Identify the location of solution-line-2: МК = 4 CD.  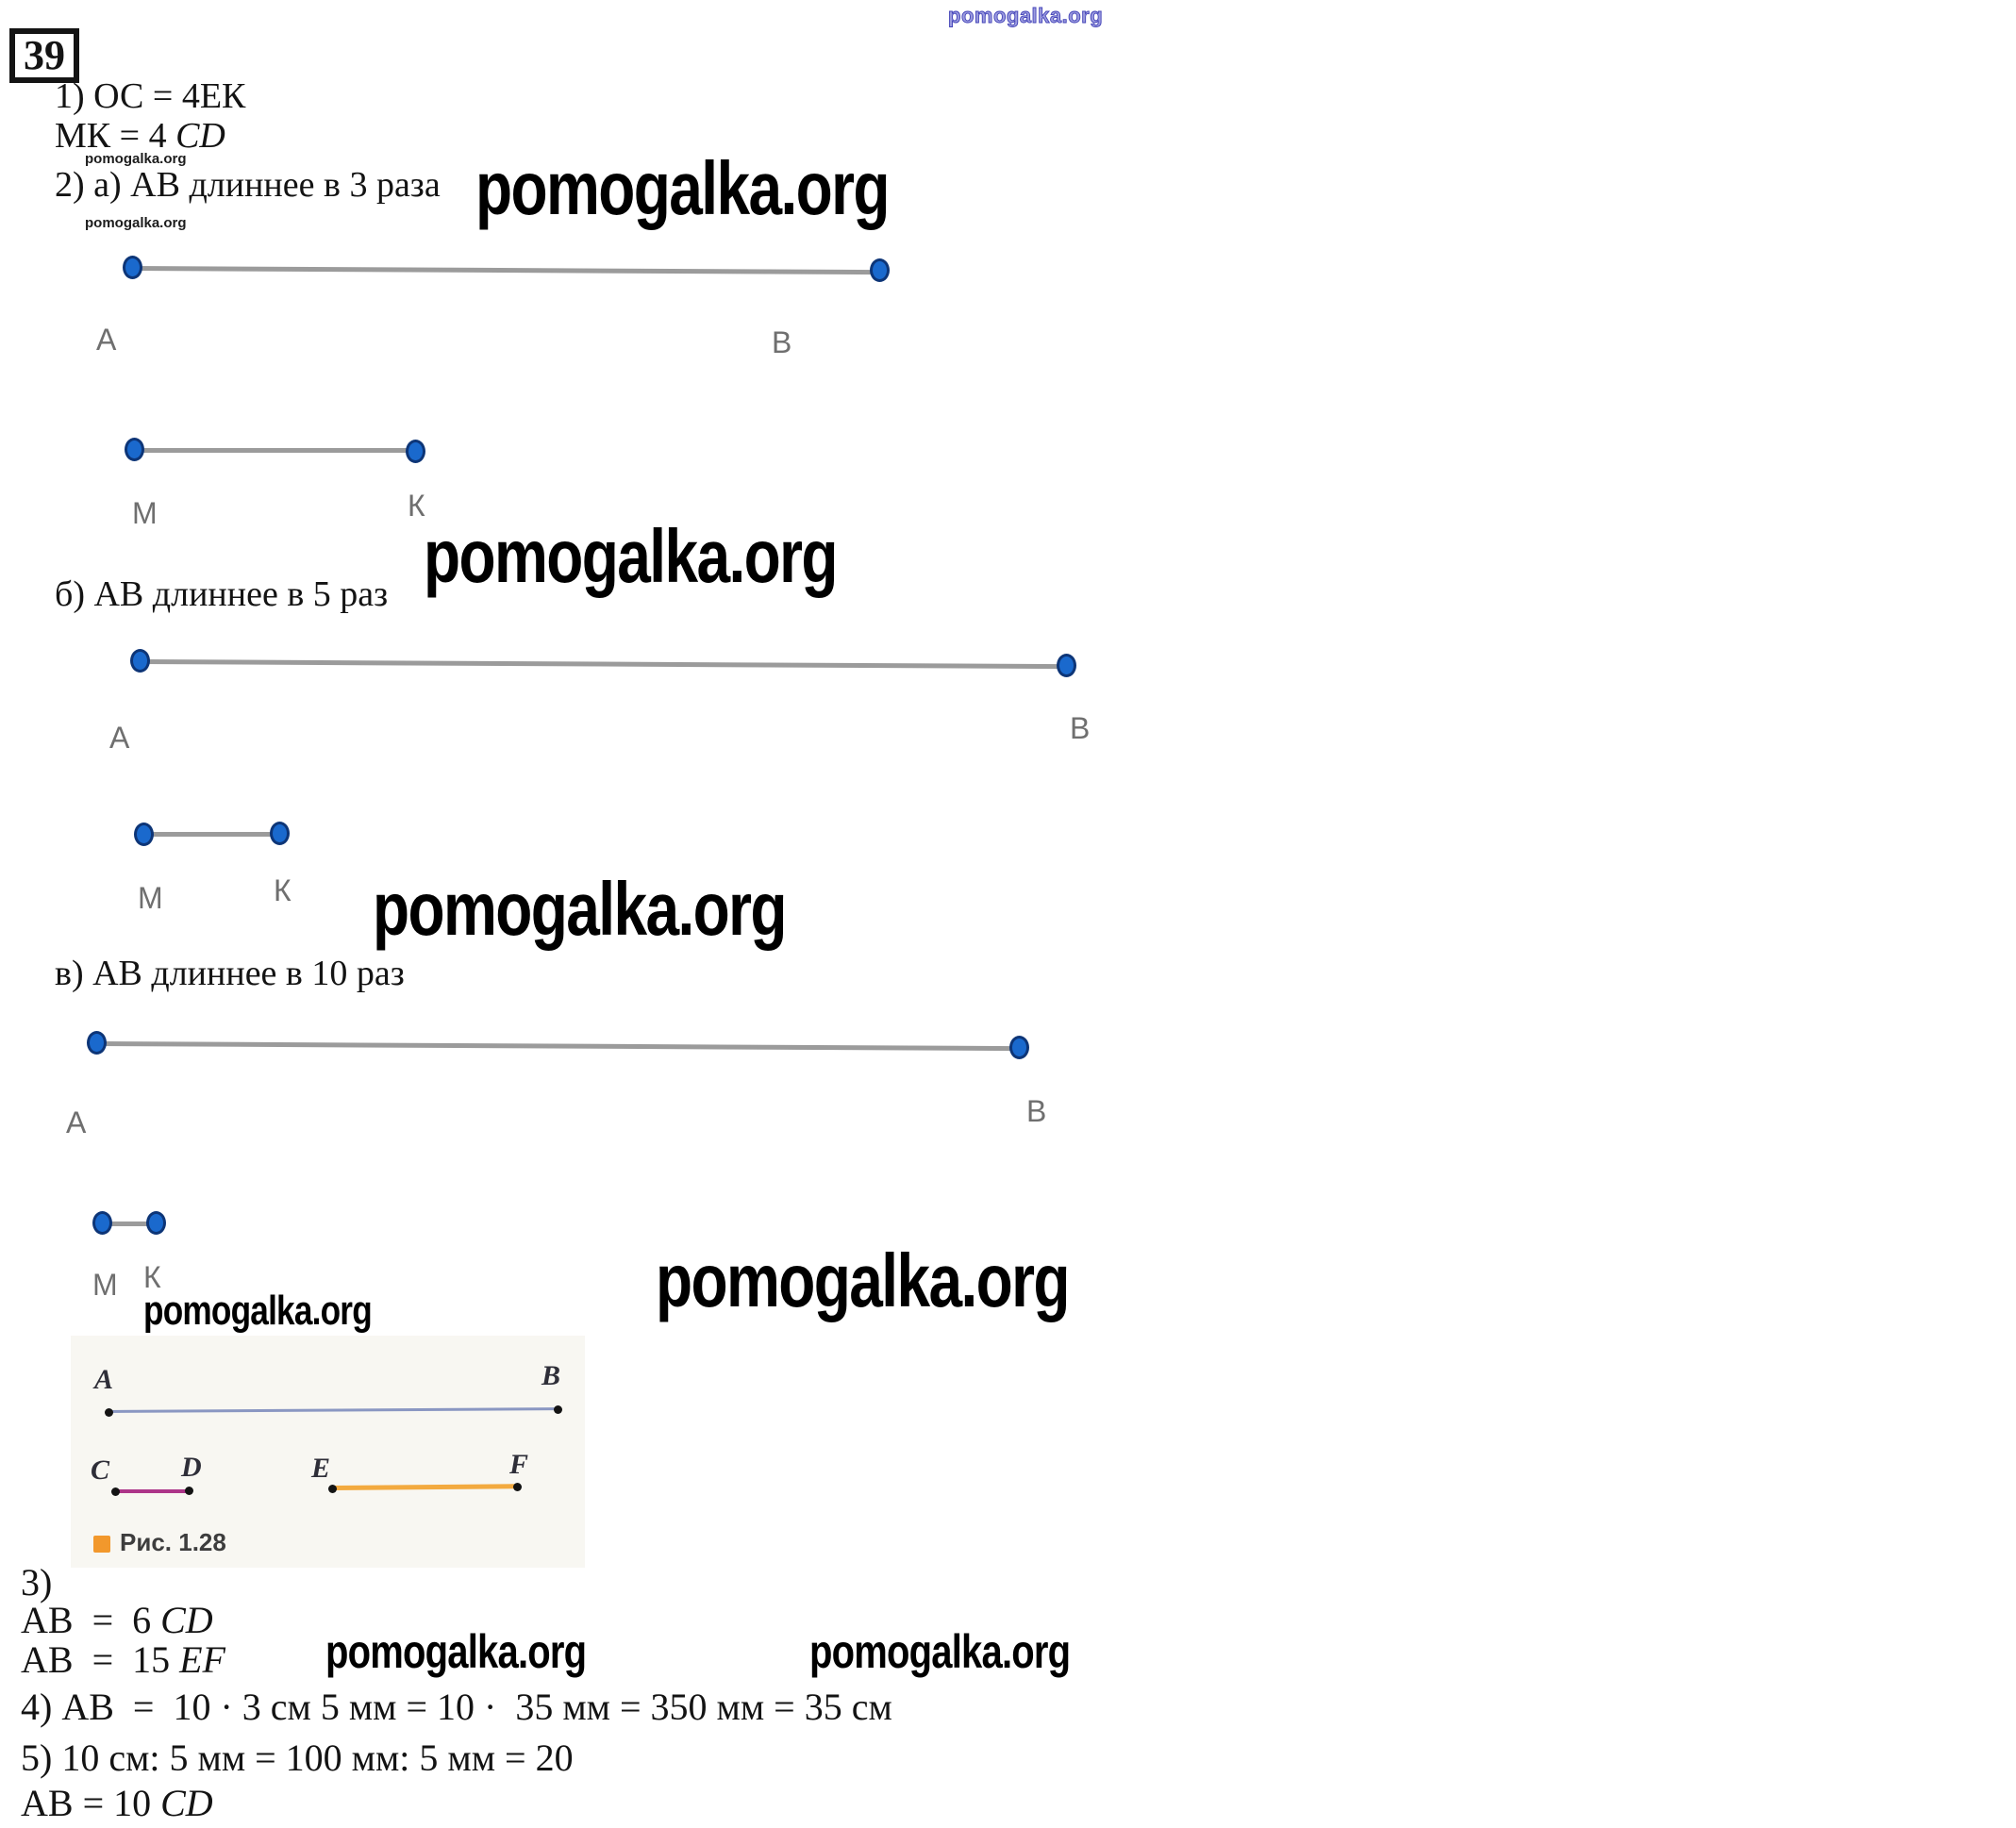
(140, 136).